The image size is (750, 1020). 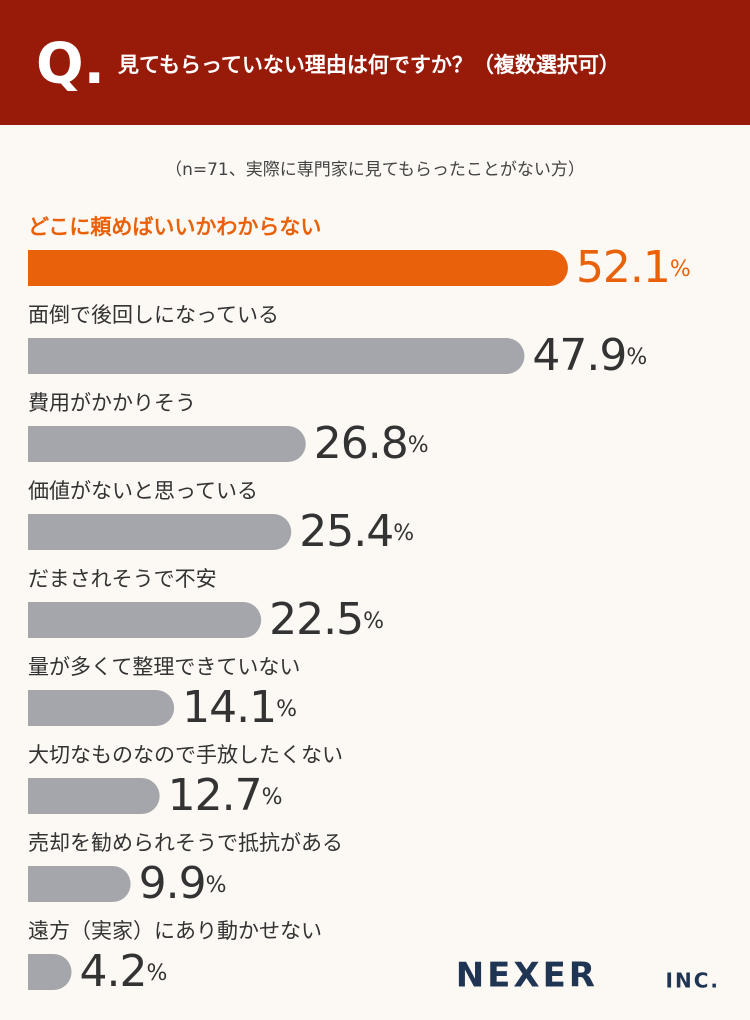 I want to click on value-label: 26.8%, so click(x=371, y=443).